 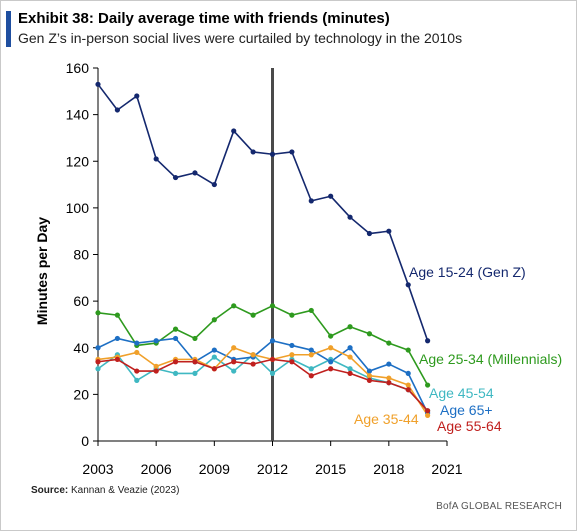 What do you see at coordinates (466, 410) in the screenshot?
I see `series-label-age-65: Age 65+` at bounding box center [466, 410].